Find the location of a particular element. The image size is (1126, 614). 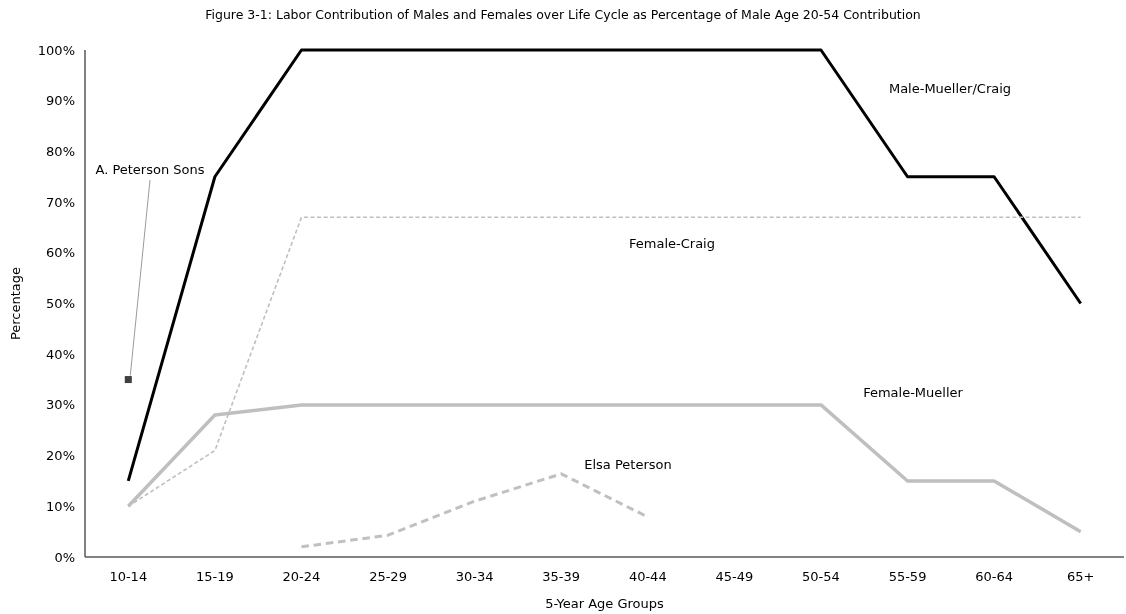

x-tick-label: 55-59 is located at coordinates (907, 576).